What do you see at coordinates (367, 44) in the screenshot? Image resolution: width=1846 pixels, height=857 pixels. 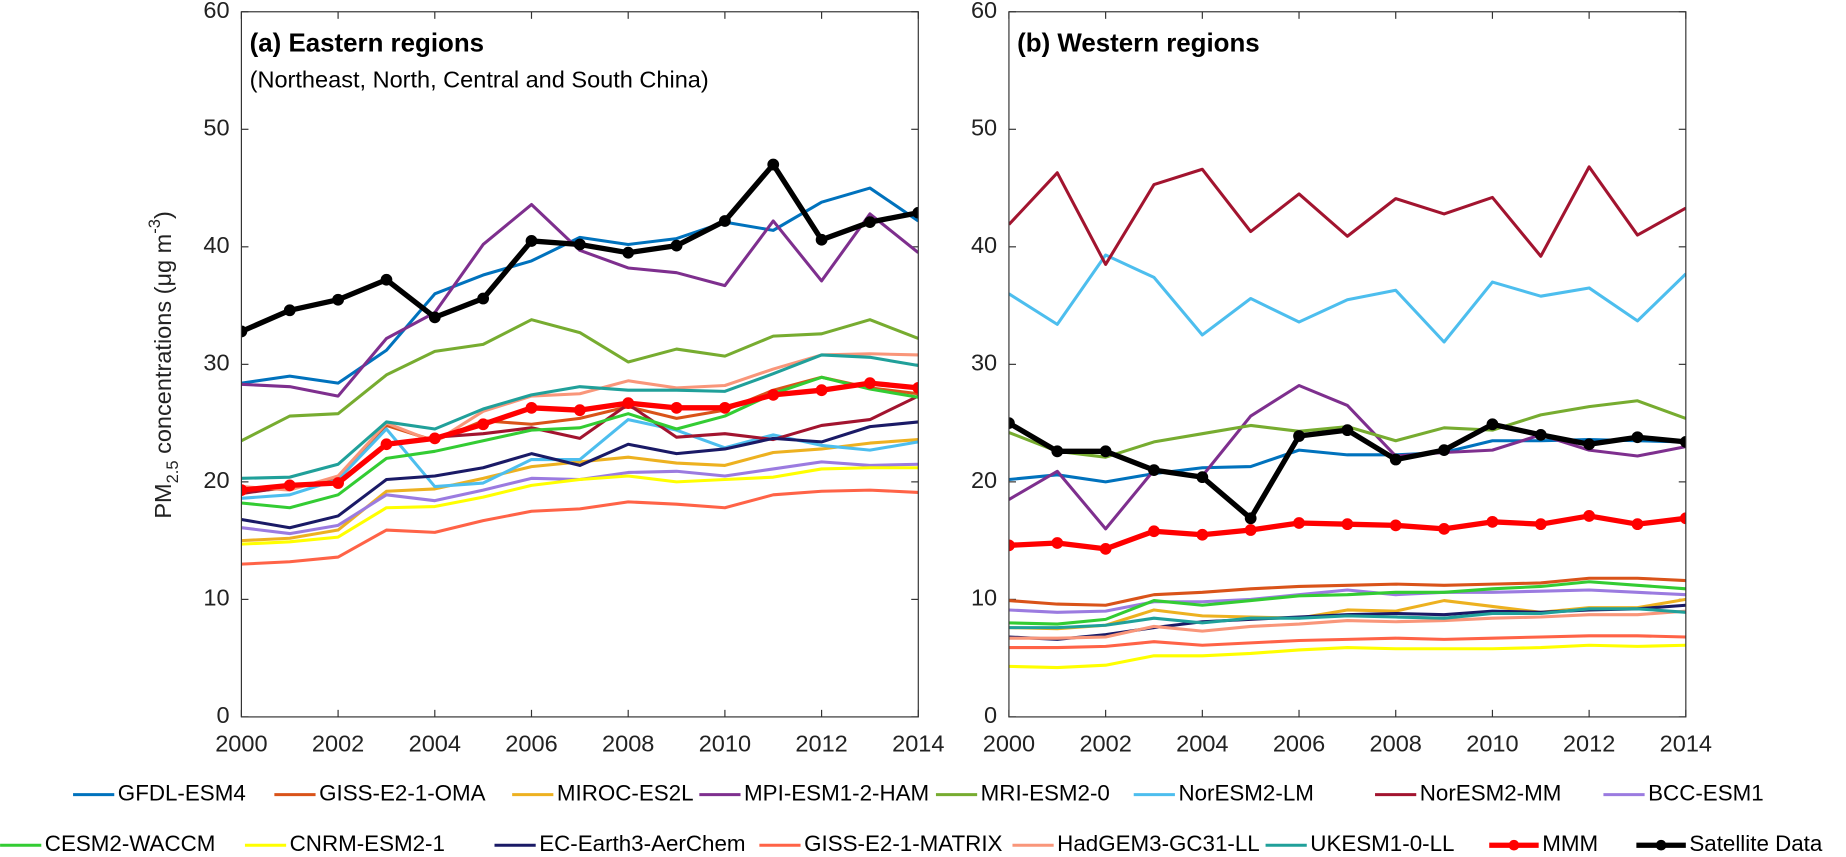 I see `panel-title: (a) Eastern regions` at bounding box center [367, 44].